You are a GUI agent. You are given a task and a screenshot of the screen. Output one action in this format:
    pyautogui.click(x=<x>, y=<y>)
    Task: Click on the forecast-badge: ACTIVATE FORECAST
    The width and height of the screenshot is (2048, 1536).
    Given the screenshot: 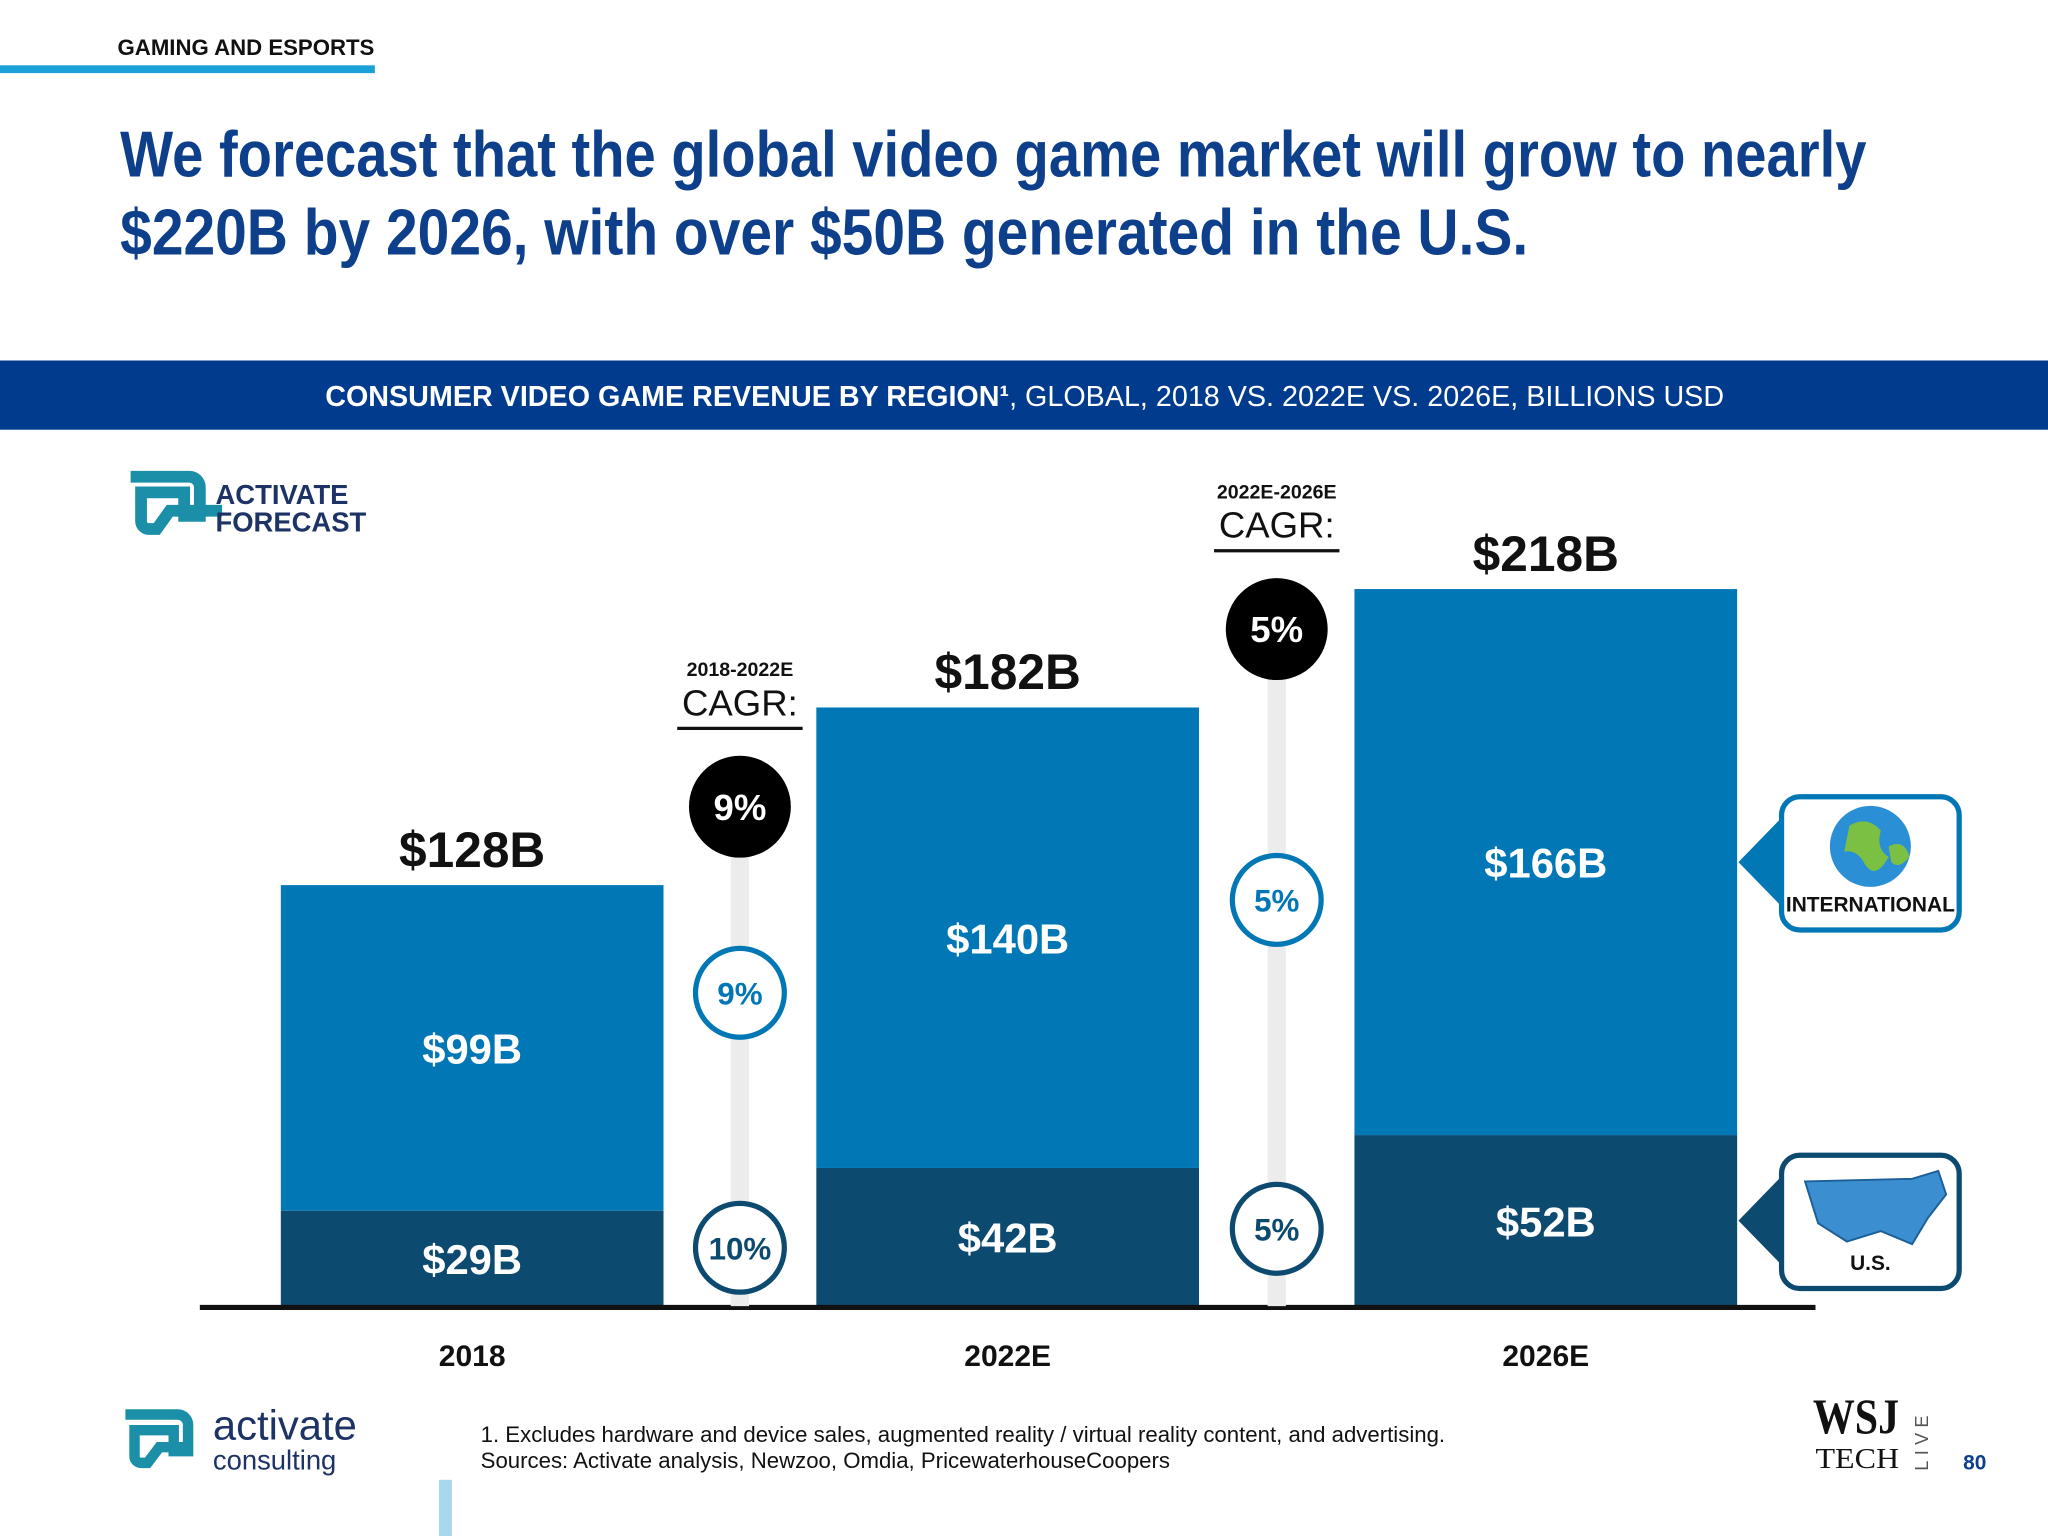 What is the action you would take?
    pyautogui.click(x=248, y=504)
    